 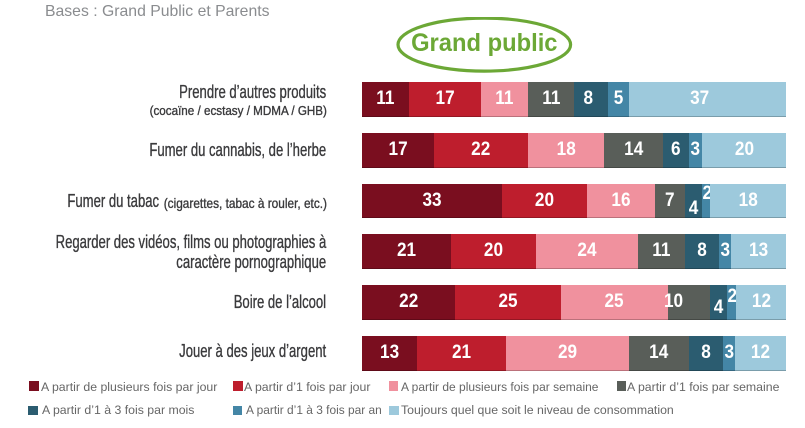 What do you see at coordinates (484, 43) in the screenshot?
I see `svg-text: Grand public` at bounding box center [484, 43].